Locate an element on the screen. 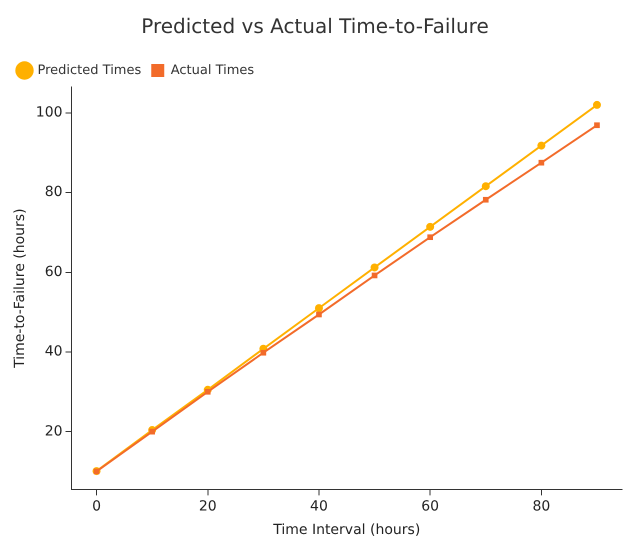 The image size is (634, 551). x-tick-label: 20 is located at coordinates (207, 506).